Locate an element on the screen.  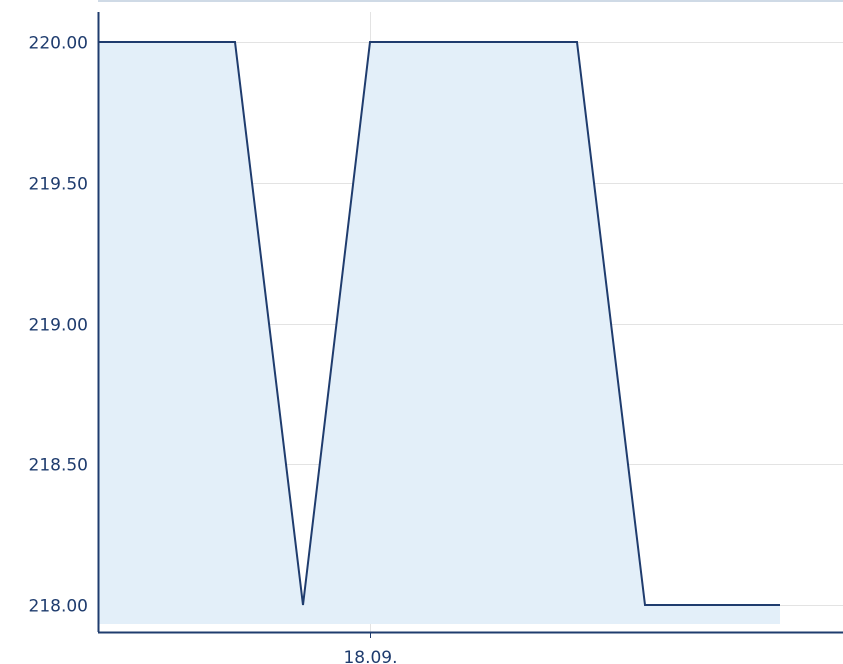
y-tick-label: 218.00 is located at coordinates (58, 607).